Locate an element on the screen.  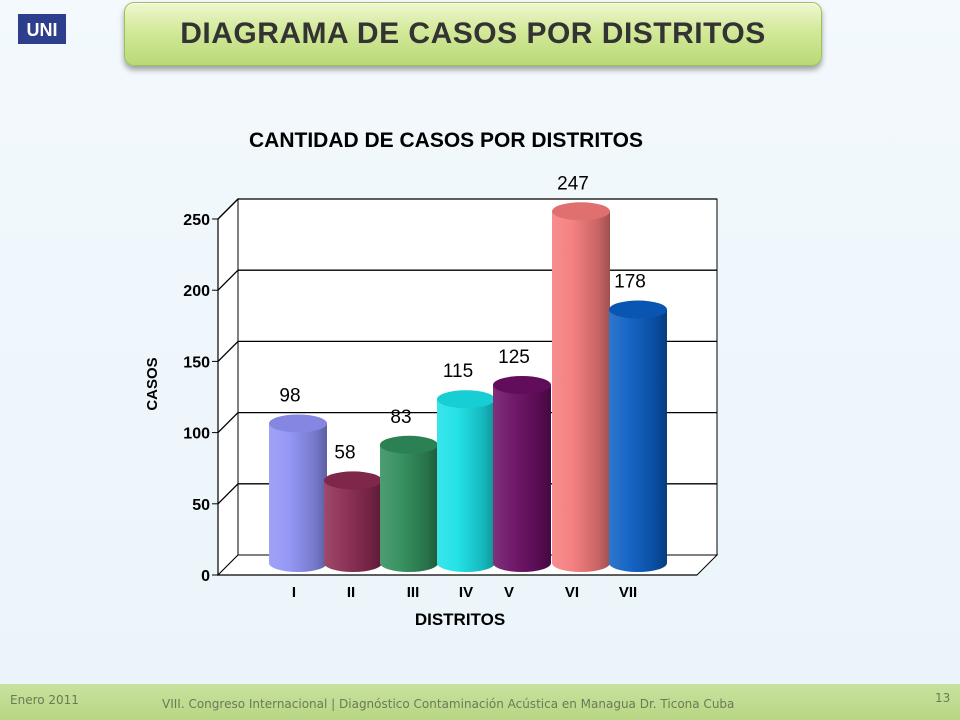
footer-date: Enero 2011 is located at coordinates (44, 700).